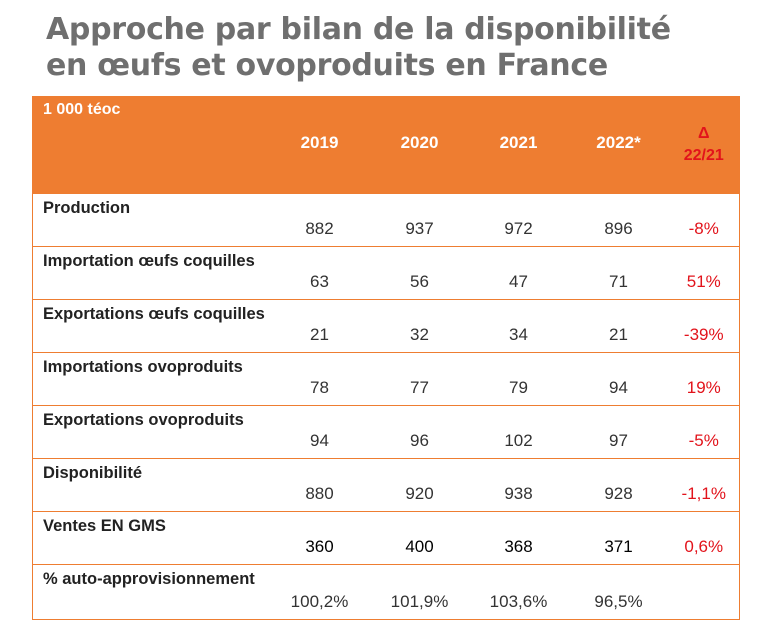 The height and width of the screenshot is (620, 770). Describe the element at coordinates (419, 220) in the screenshot. I see `cell-value: 937` at that location.